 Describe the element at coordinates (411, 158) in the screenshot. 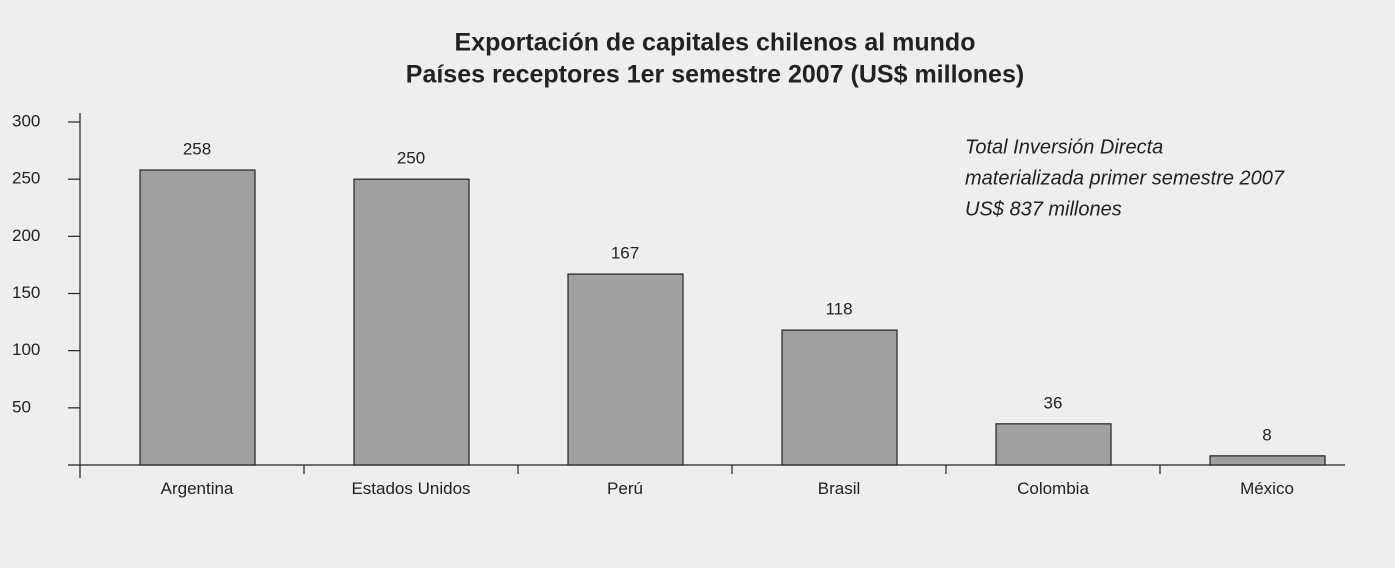

I see `data-label: 250` at that location.